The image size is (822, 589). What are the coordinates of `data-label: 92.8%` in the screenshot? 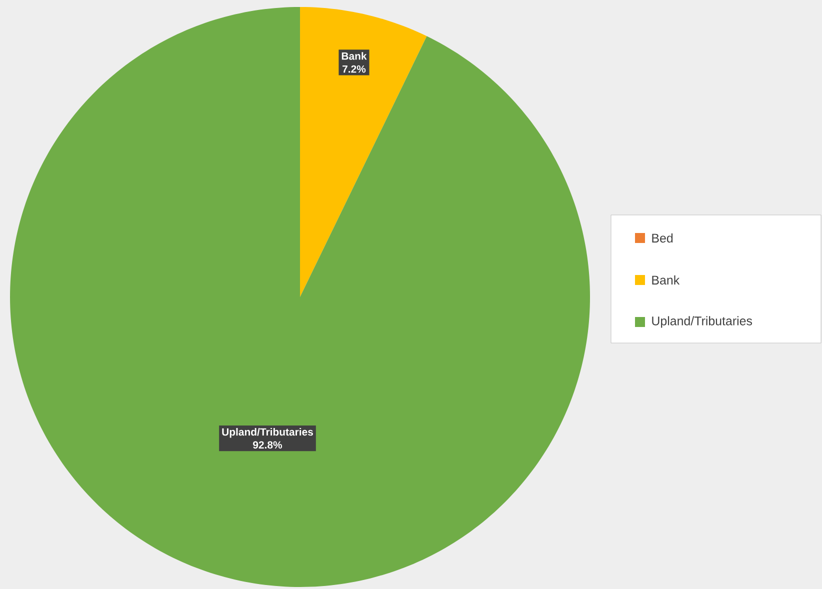 It's located at (267, 445).